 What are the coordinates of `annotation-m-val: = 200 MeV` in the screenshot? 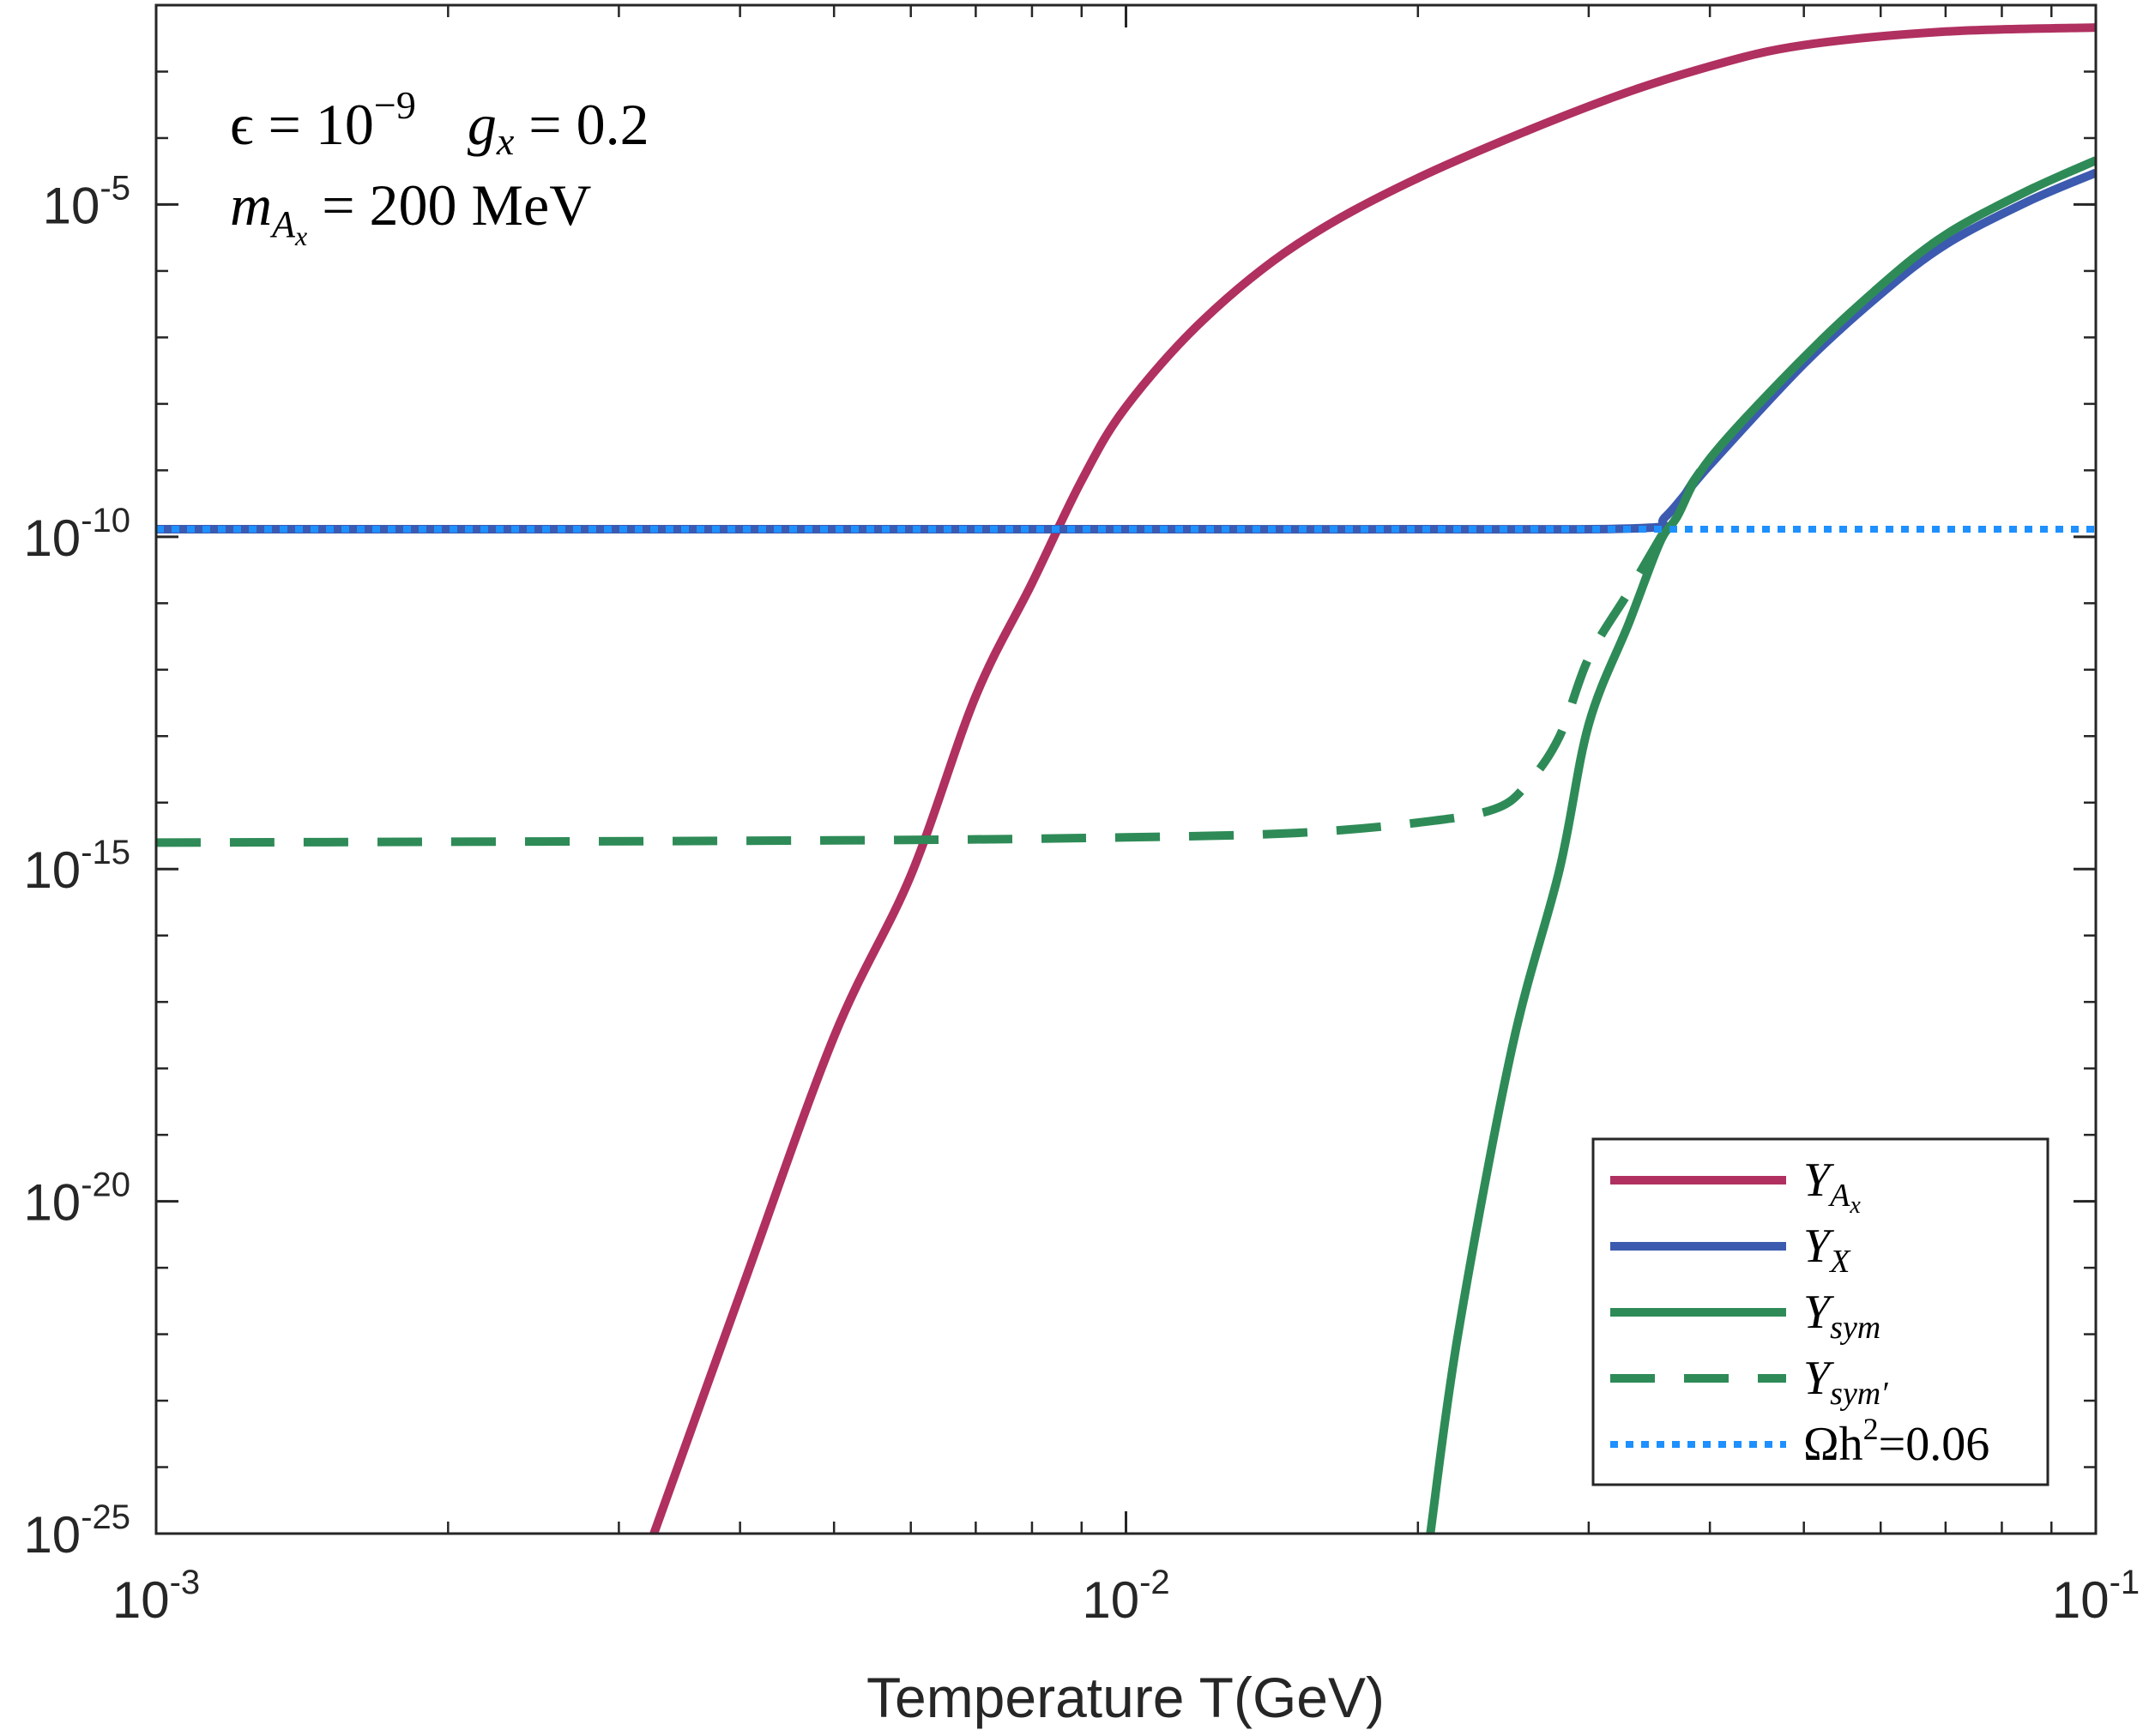 It's located at (449, 205).